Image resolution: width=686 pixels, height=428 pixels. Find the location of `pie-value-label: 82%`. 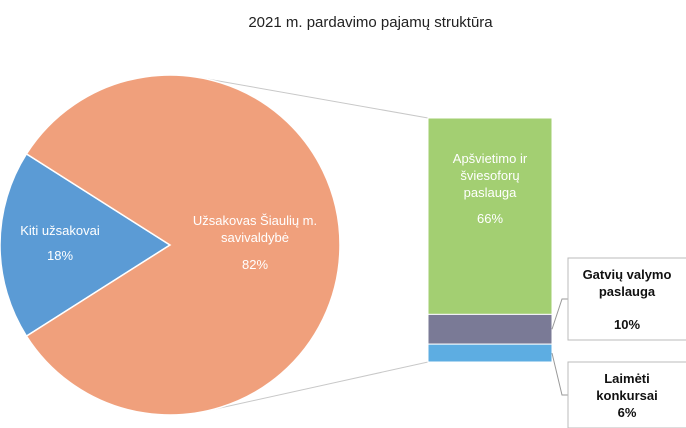

pie-value-label: 82% is located at coordinates (255, 264).